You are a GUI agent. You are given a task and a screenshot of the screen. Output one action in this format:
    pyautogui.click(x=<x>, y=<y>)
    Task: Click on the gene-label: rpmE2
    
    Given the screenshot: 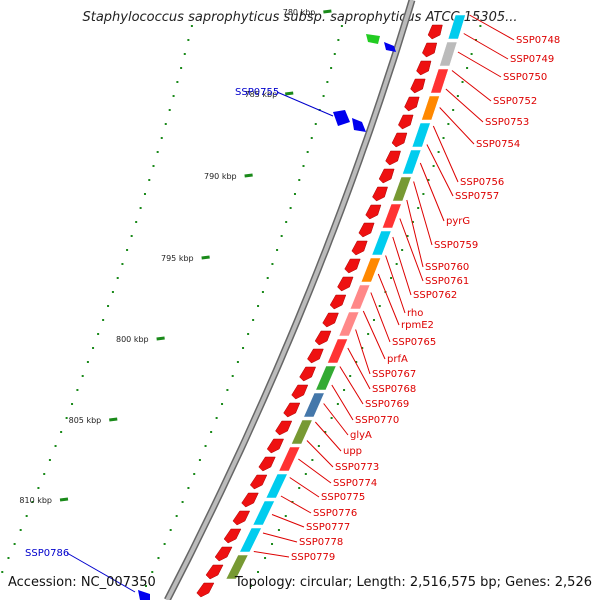 What is the action you would take?
    pyautogui.click(x=417, y=325)
    